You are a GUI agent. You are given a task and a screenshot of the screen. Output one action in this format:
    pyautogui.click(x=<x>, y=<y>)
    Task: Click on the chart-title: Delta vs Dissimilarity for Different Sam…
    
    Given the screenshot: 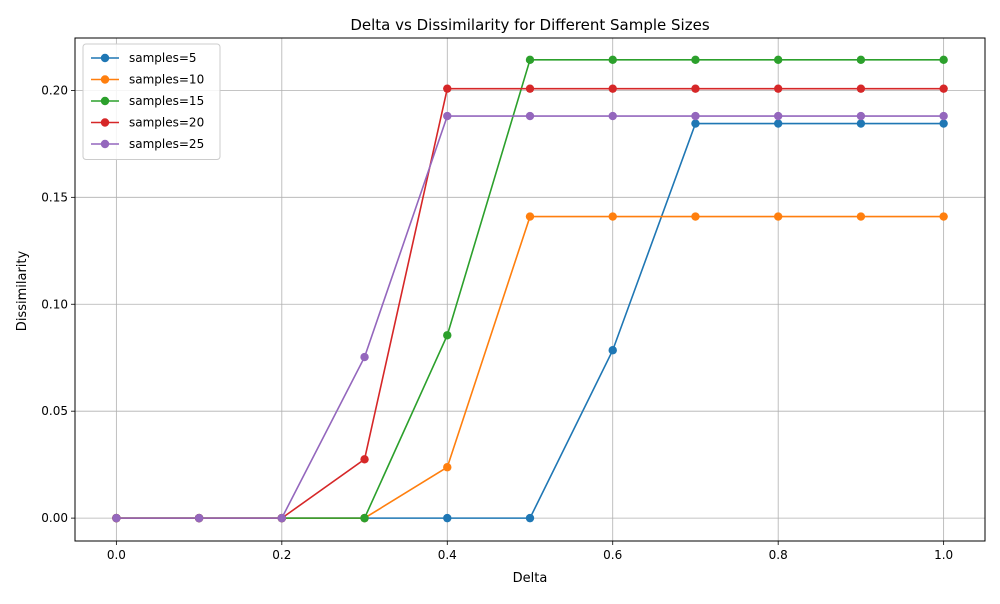 What is the action you would take?
    pyautogui.click(x=529, y=25)
    